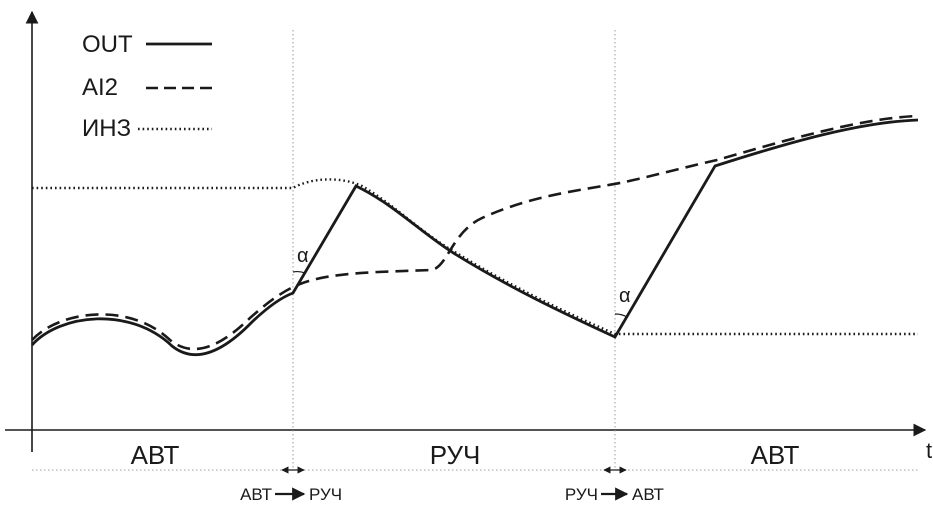 This screenshot has width=933, height=506. I want to click on transition-manual-to-auto-from: РУЧ, so click(581, 494).